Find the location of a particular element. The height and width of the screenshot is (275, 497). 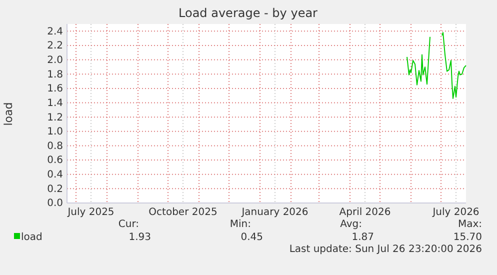

y-tick-label: 2.4 is located at coordinates (55, 32).